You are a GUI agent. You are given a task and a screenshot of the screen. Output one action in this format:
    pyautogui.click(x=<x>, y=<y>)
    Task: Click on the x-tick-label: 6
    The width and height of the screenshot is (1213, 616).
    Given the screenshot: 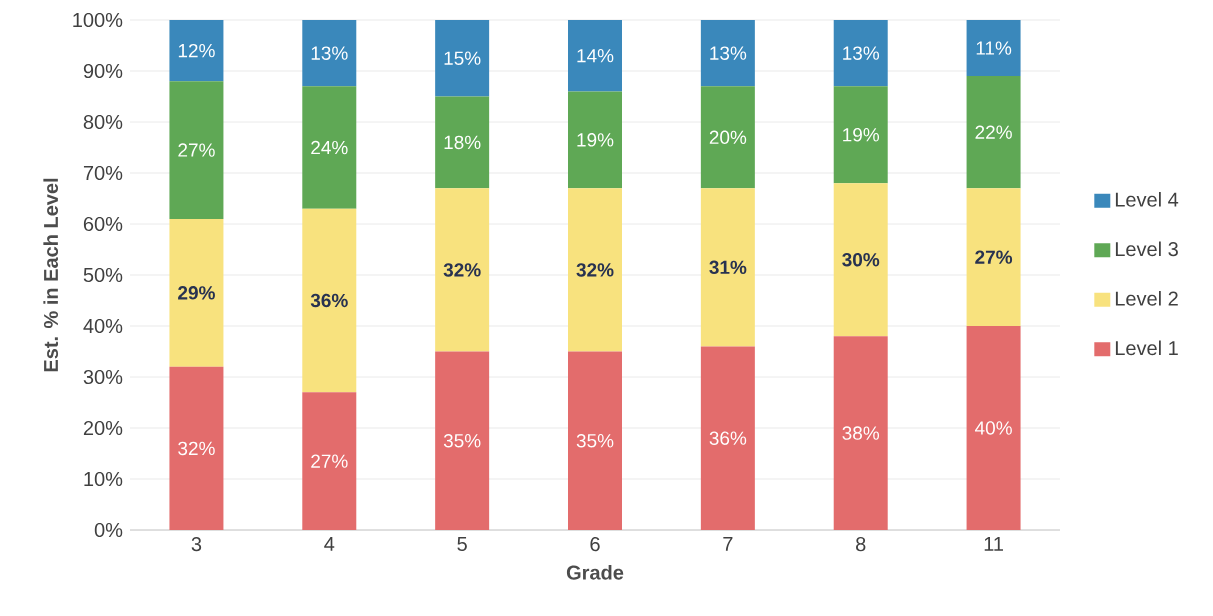 What is the action you would take?
    pyautogui.click(x=595, y=544)
    